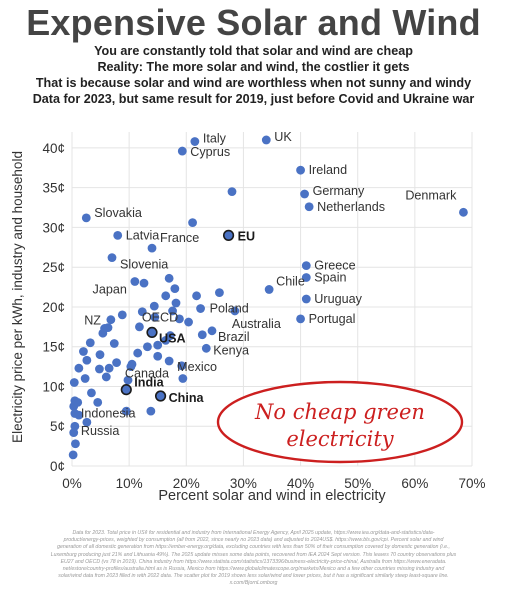 This screenshot has height=600, width=507. What do you see at coordinates (351, 207) in the screenshot?
I see `point-label: Netherlands` at bounding box center [351, 207].